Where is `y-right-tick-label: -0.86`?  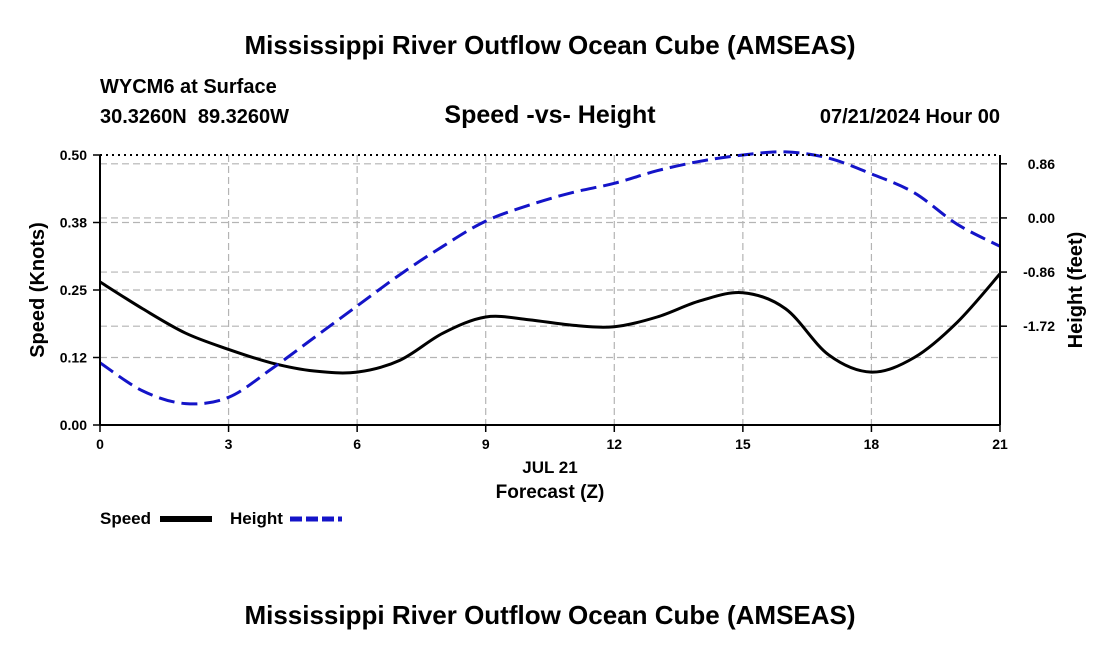 y-right-tick-label: -0.86 is located at coordinates (1039, 272).